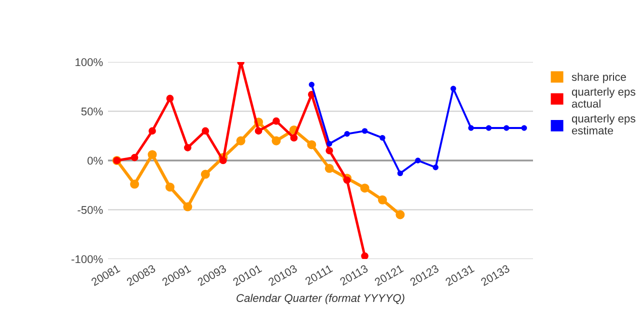 The height and width of the screenshot is (321, 640). What do you see at coordinates (604, 98) in the screenshot?
I see `legend-label: quarterly eps actual` at bounding box center [604, 98].